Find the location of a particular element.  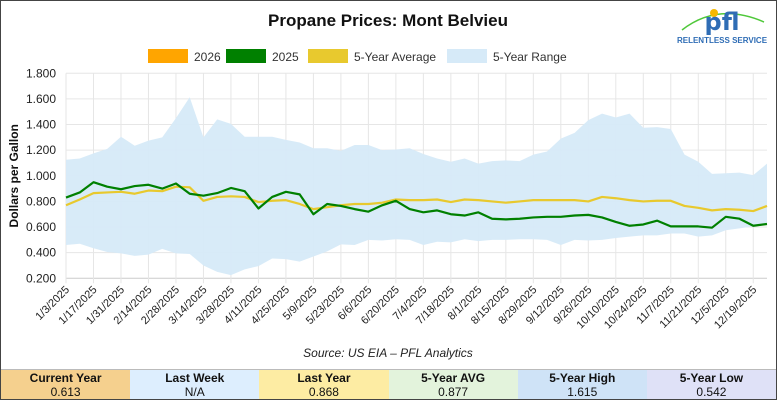

y-tick-label: 0.400 is located at coordinates (41, 253).